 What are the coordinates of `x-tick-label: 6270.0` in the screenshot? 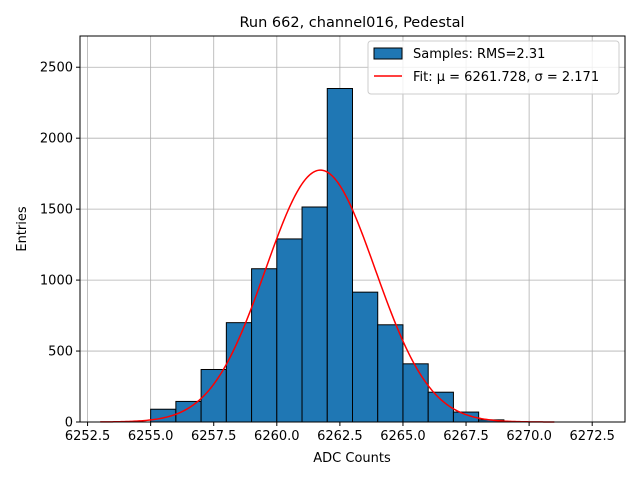 It's located at (529, 436).